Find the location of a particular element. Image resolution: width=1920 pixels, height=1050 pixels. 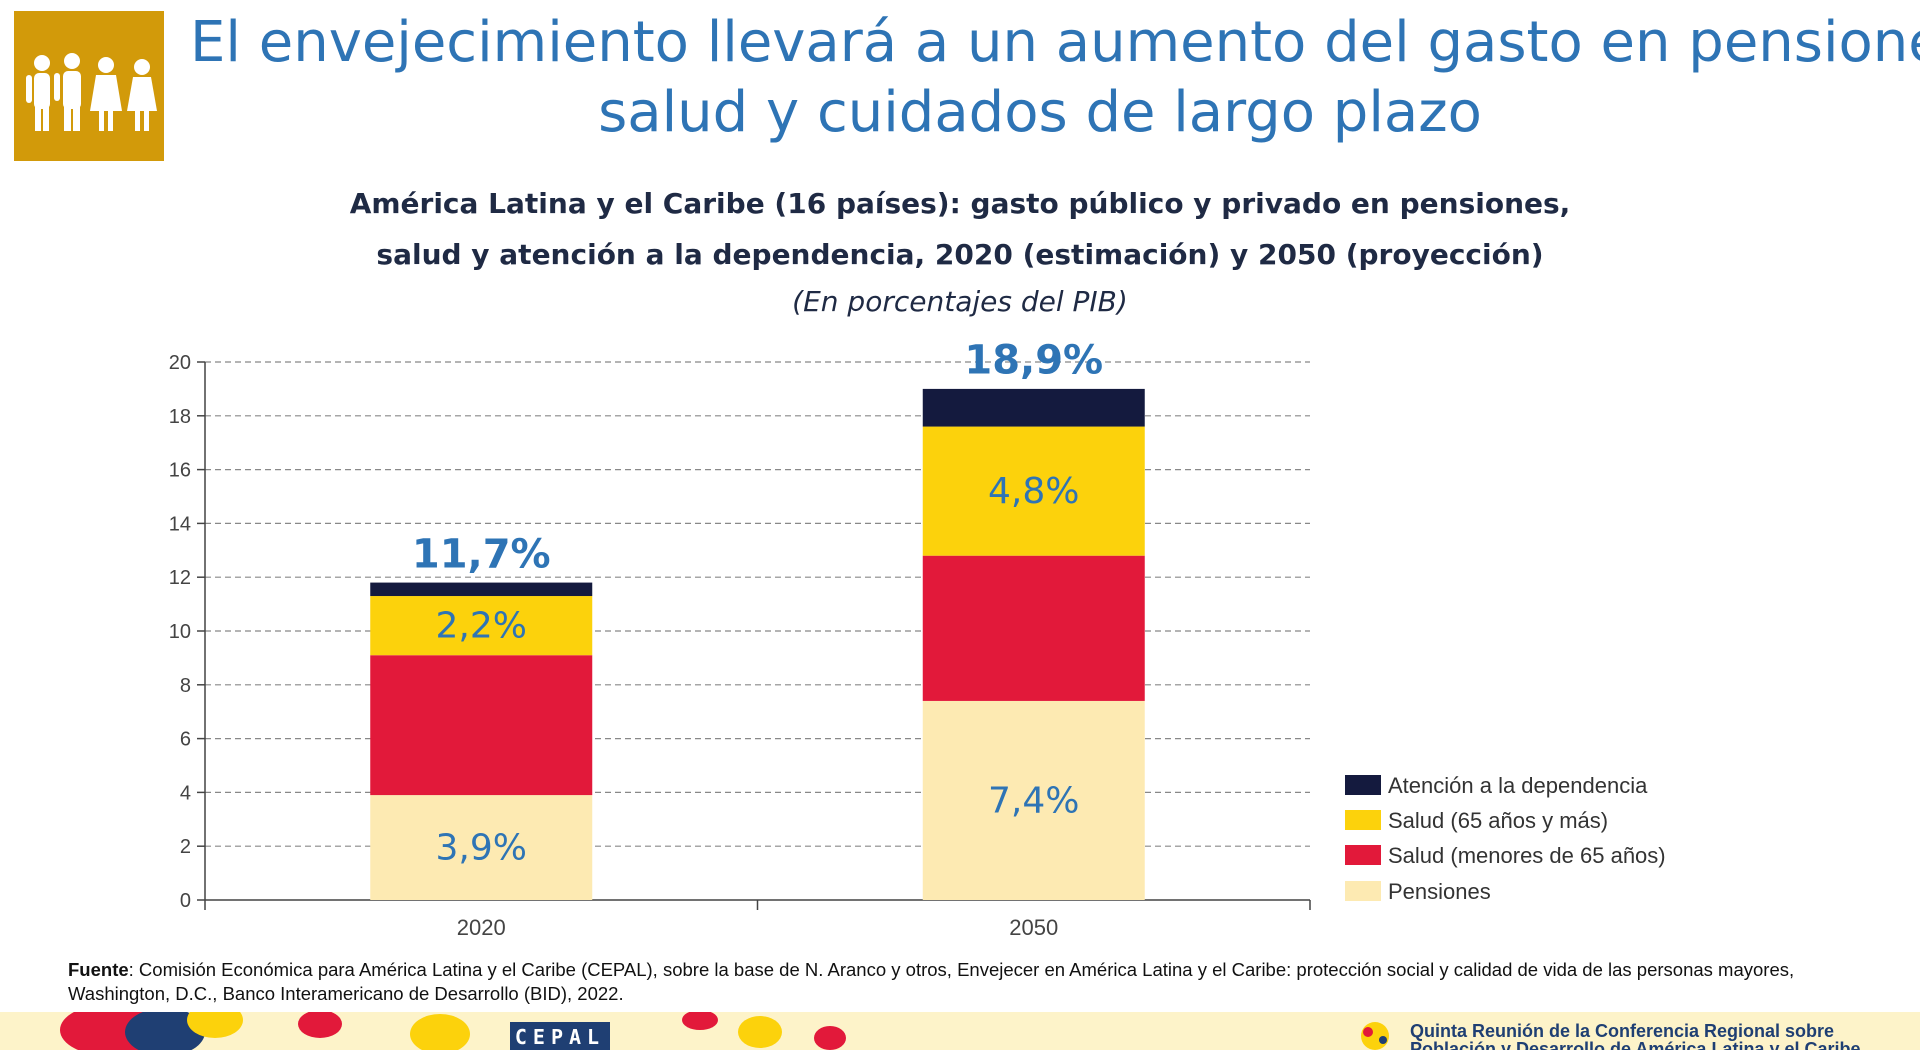

y-tick-label: 4 is located at coordinates (185, 793).